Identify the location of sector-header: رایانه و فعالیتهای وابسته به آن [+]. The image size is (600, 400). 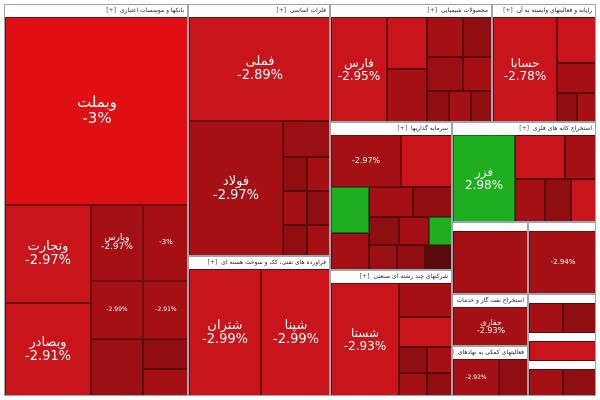
(544, 11).